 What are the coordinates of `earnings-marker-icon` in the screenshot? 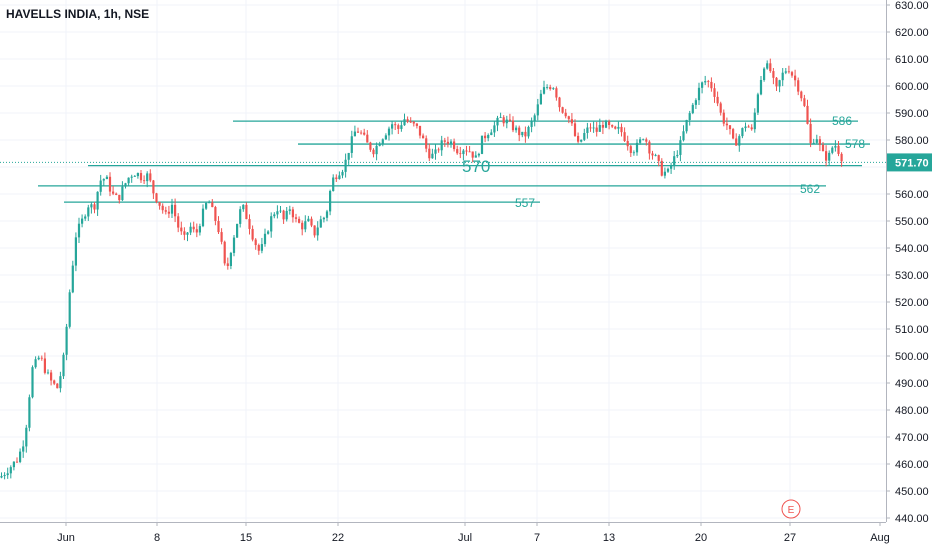 It's located at (791, 509).